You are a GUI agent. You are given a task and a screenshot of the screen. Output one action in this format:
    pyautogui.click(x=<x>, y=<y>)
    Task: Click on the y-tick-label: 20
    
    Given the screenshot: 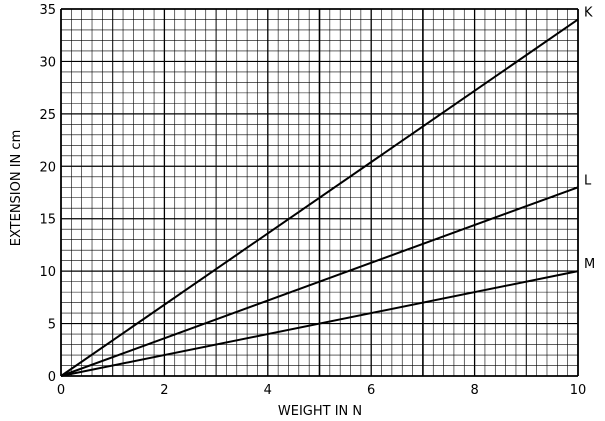 What is the action you would take?
    pyautogui.click(x=47, y=167)
    